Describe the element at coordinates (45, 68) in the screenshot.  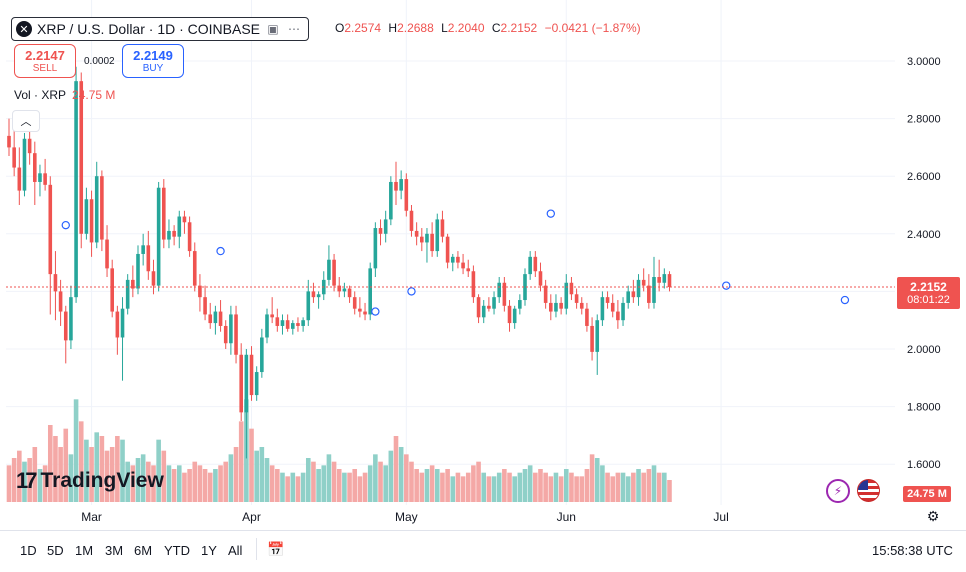
I see `sell-label: SELL` at that location.